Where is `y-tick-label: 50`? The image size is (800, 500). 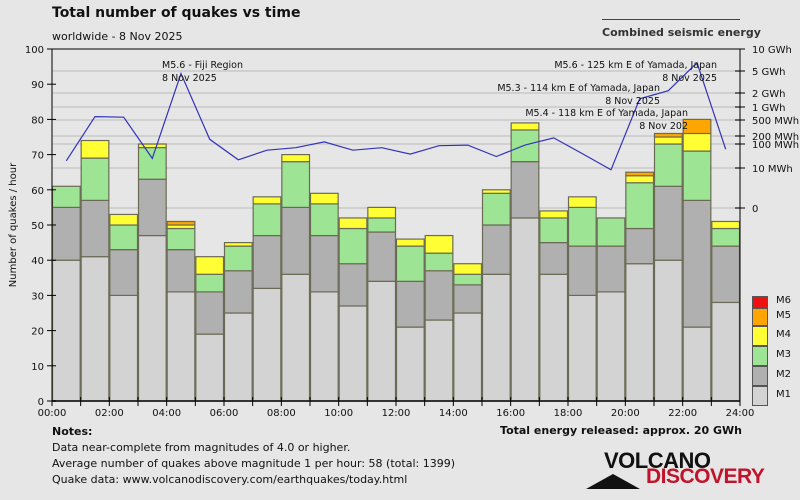
y-tick-label: 50 is located at coordinates (37, 226).